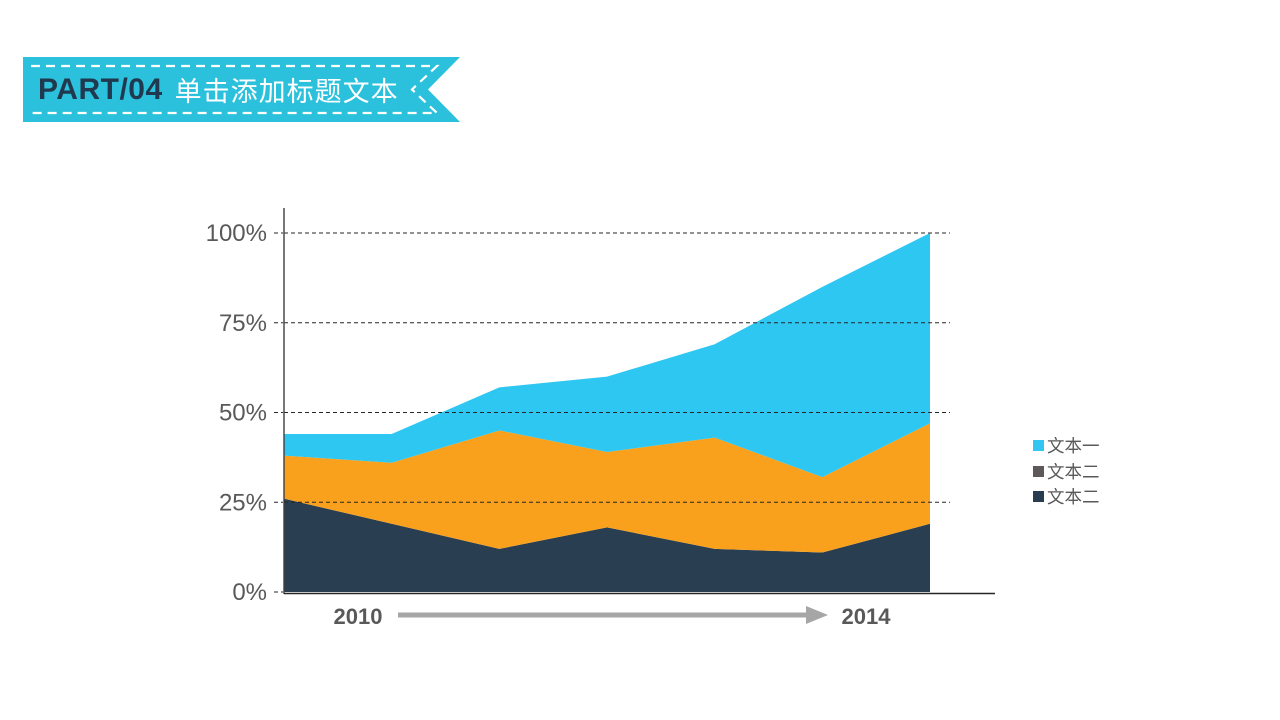 The height and width of the screenshot is (720, 1280). What do you see at coordinates (867, 616) in the screenshot?
I see `x-label-end: 2014` at bounding box center [867, 616].